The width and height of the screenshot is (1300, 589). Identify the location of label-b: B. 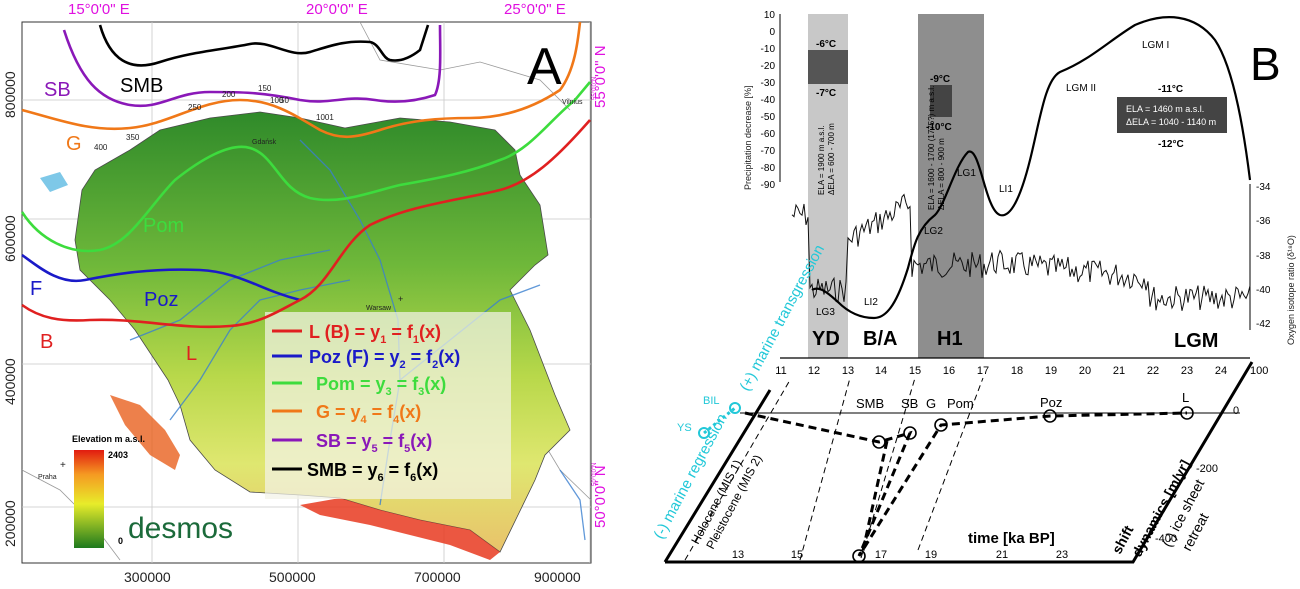
(46, 342).